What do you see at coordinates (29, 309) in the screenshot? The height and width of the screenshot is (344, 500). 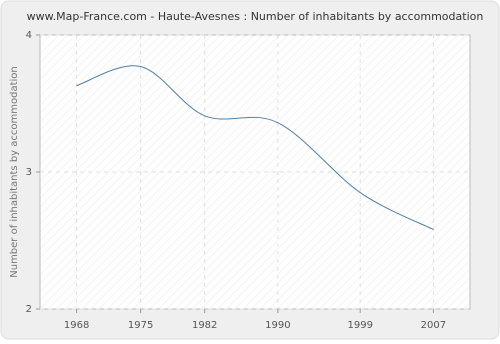 I see `y-tick-label: 2` at bounding box center [29, 309].